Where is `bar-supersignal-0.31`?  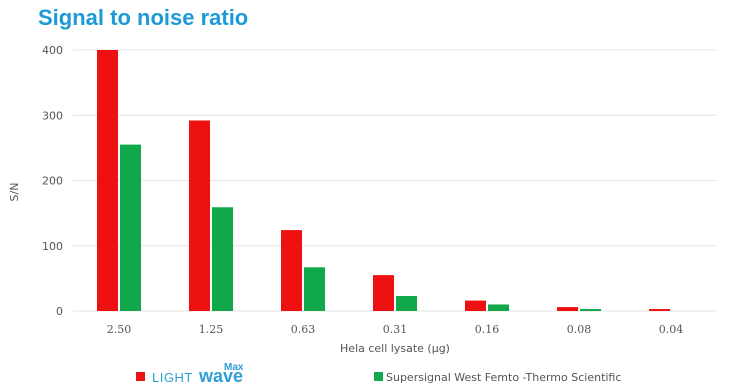 bar-supersignal-0.31 is located at coordinates (406, 303).